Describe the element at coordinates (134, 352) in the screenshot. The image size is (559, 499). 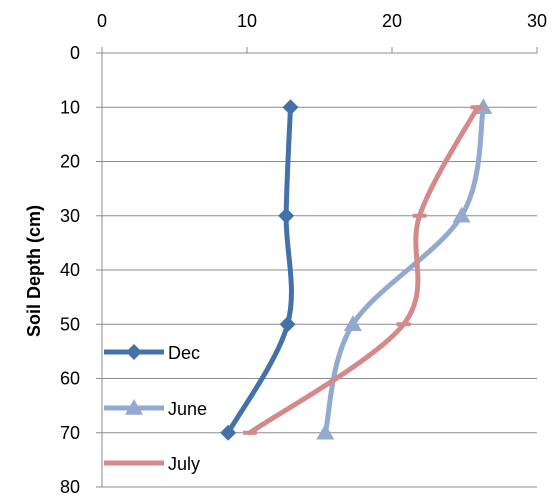
I see `legend-marker-dec` at that location.